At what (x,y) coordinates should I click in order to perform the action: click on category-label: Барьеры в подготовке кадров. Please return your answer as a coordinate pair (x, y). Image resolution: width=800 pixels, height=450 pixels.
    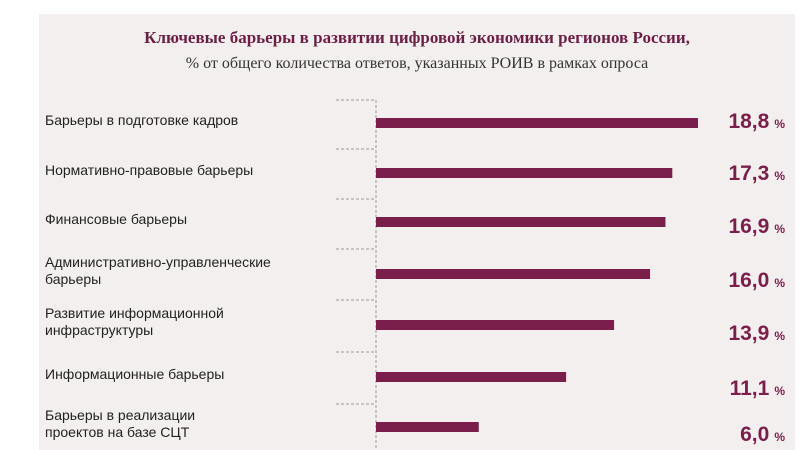
    Looking at the image, I should click on (141, 120).